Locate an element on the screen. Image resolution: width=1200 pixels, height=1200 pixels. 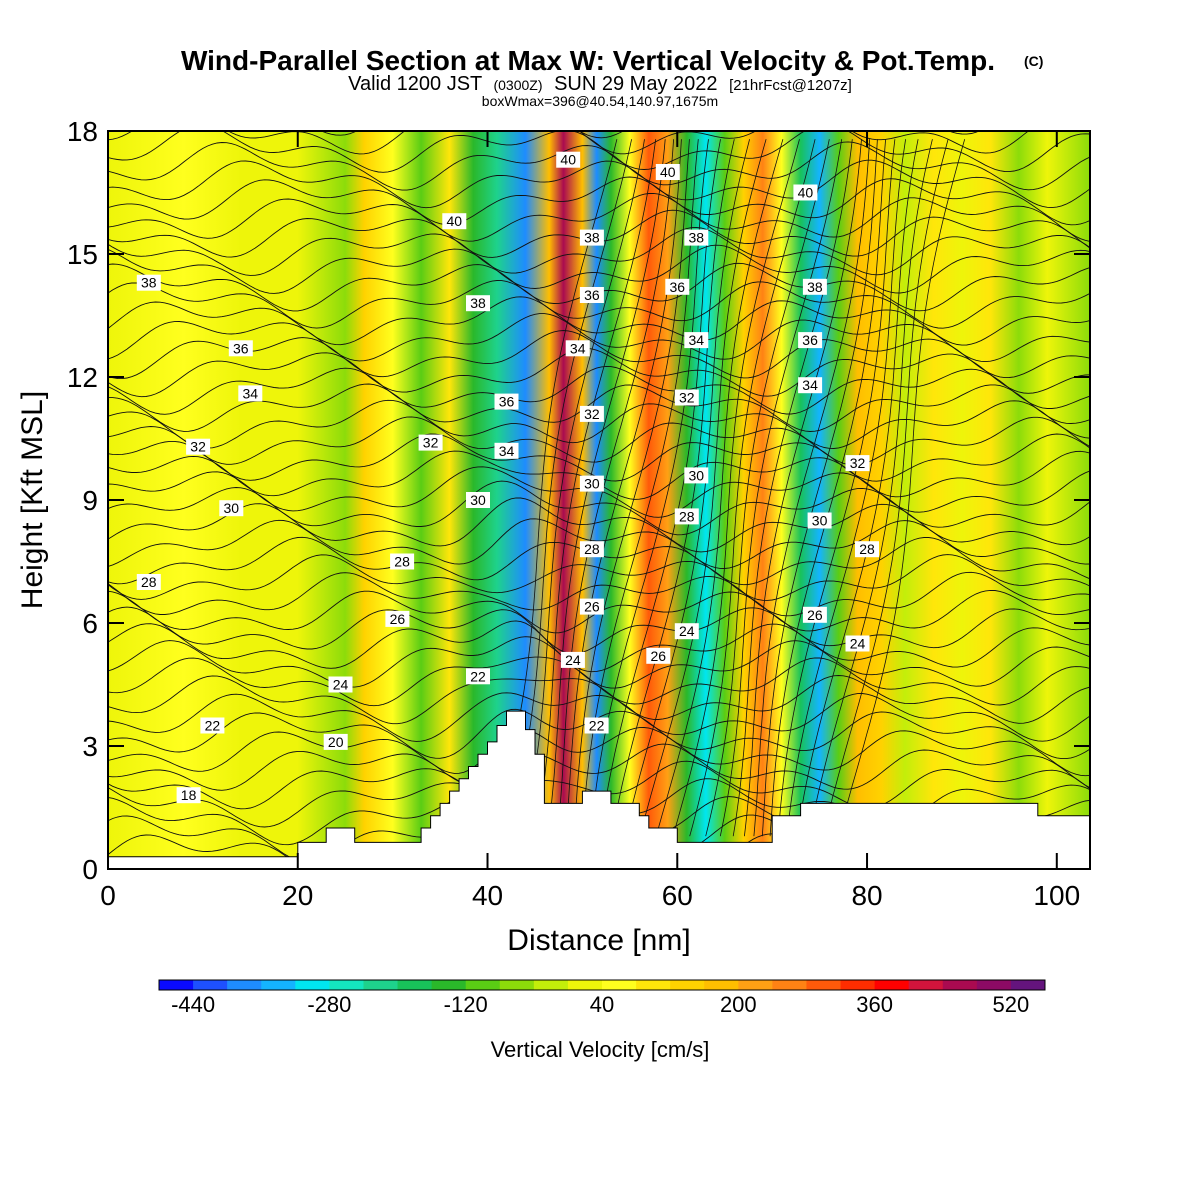
colorbar-tick-label: -440 is located at coordinates (193, 1004).